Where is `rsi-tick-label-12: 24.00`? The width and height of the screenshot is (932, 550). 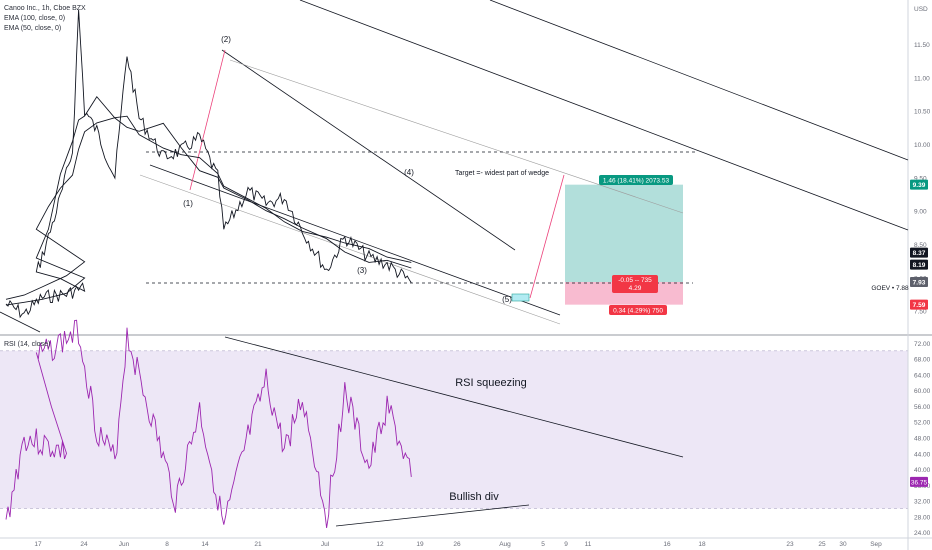
rsi-tick-label-12: 24.00 is located at coordinates (922, 533).